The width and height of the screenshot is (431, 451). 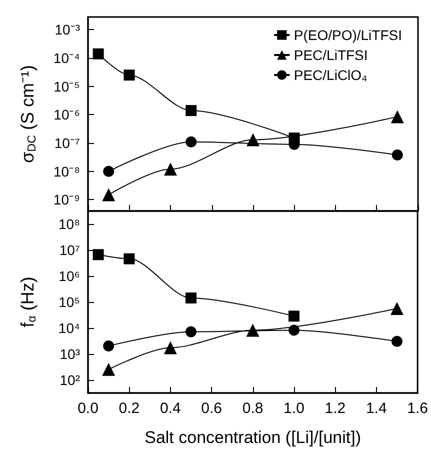 What do you see at coordinates (67, 143) in the screenshot?
I see `y-tick-label: 10⁻⁷` at bounding box center [67, 143].